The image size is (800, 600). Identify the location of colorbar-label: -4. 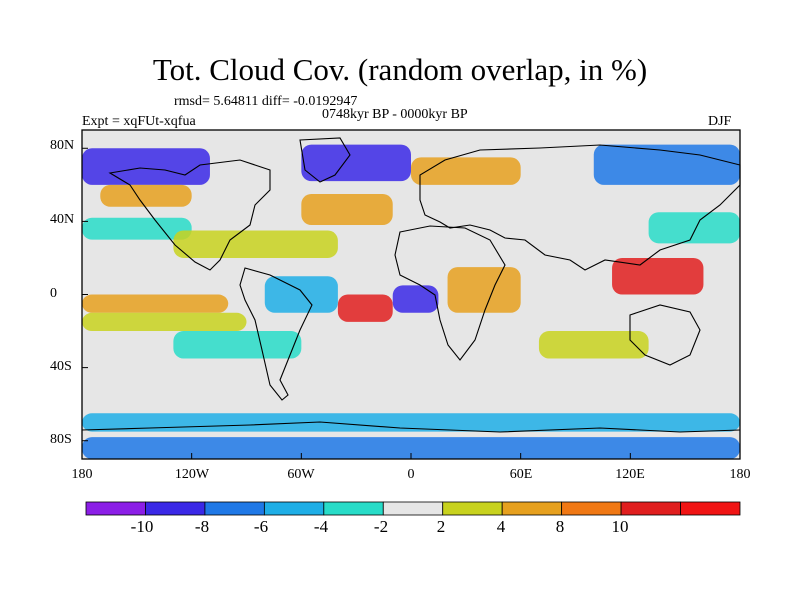
(321, 526).